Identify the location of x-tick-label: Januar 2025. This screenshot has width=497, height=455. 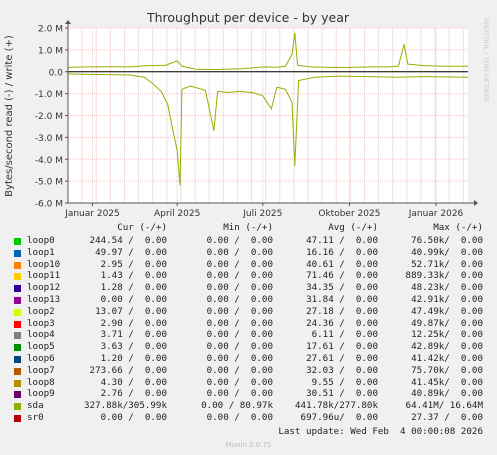
(92, 214).